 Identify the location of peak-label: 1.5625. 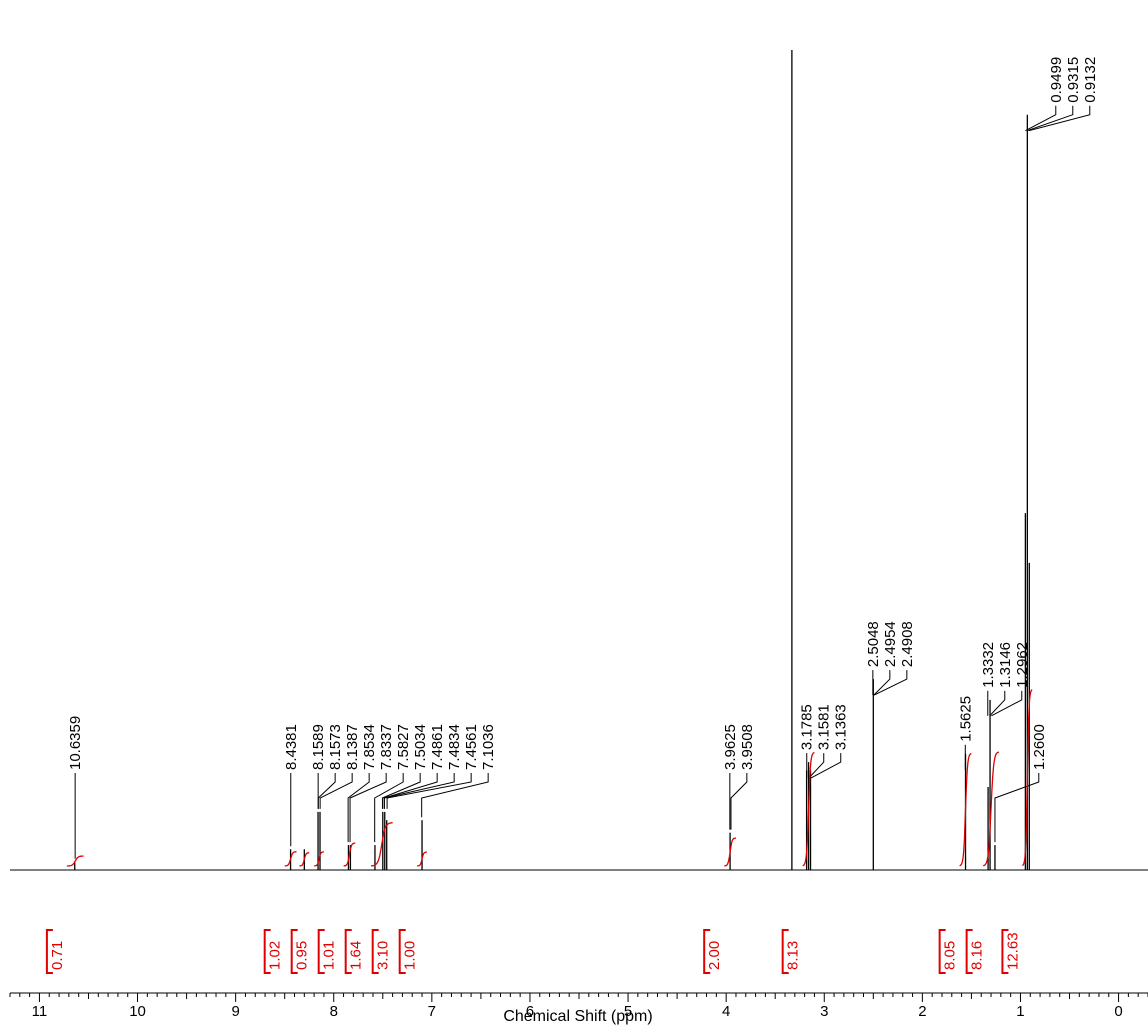
(965, 719).